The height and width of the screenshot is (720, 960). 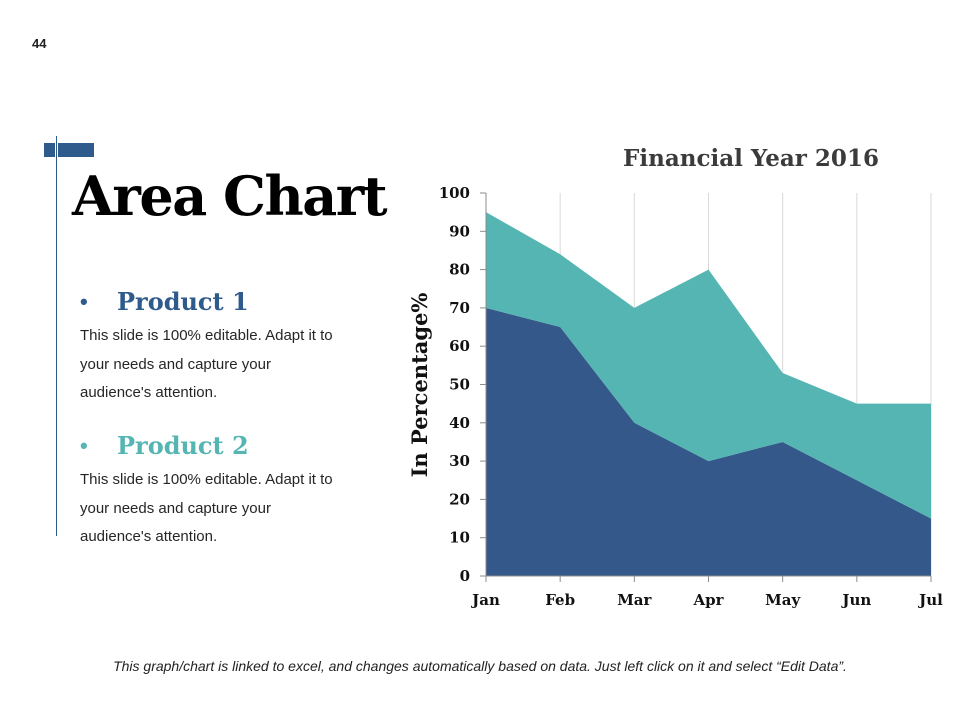 What do you see at coordinates (230, 196) in the screenshot?
I see `slide-title: Area Chart` at bounding box center [230, 196].